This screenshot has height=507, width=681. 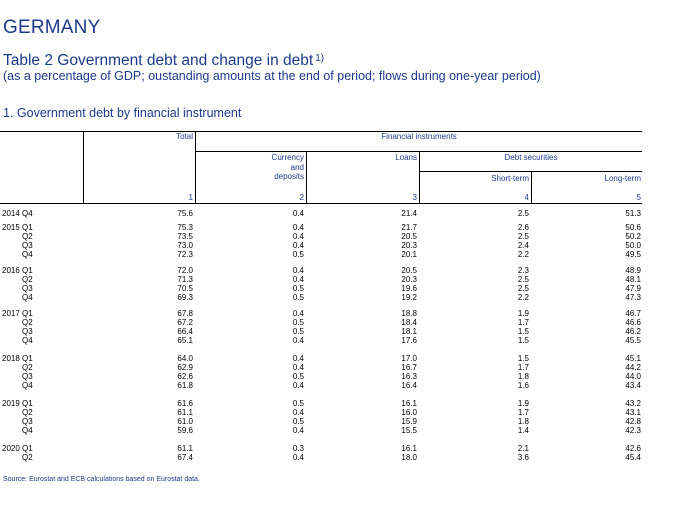 What do you see at coordinates (633, 245) in the screenshot?
I see `cell-long: 50.0` at bounding box center [633, 245].